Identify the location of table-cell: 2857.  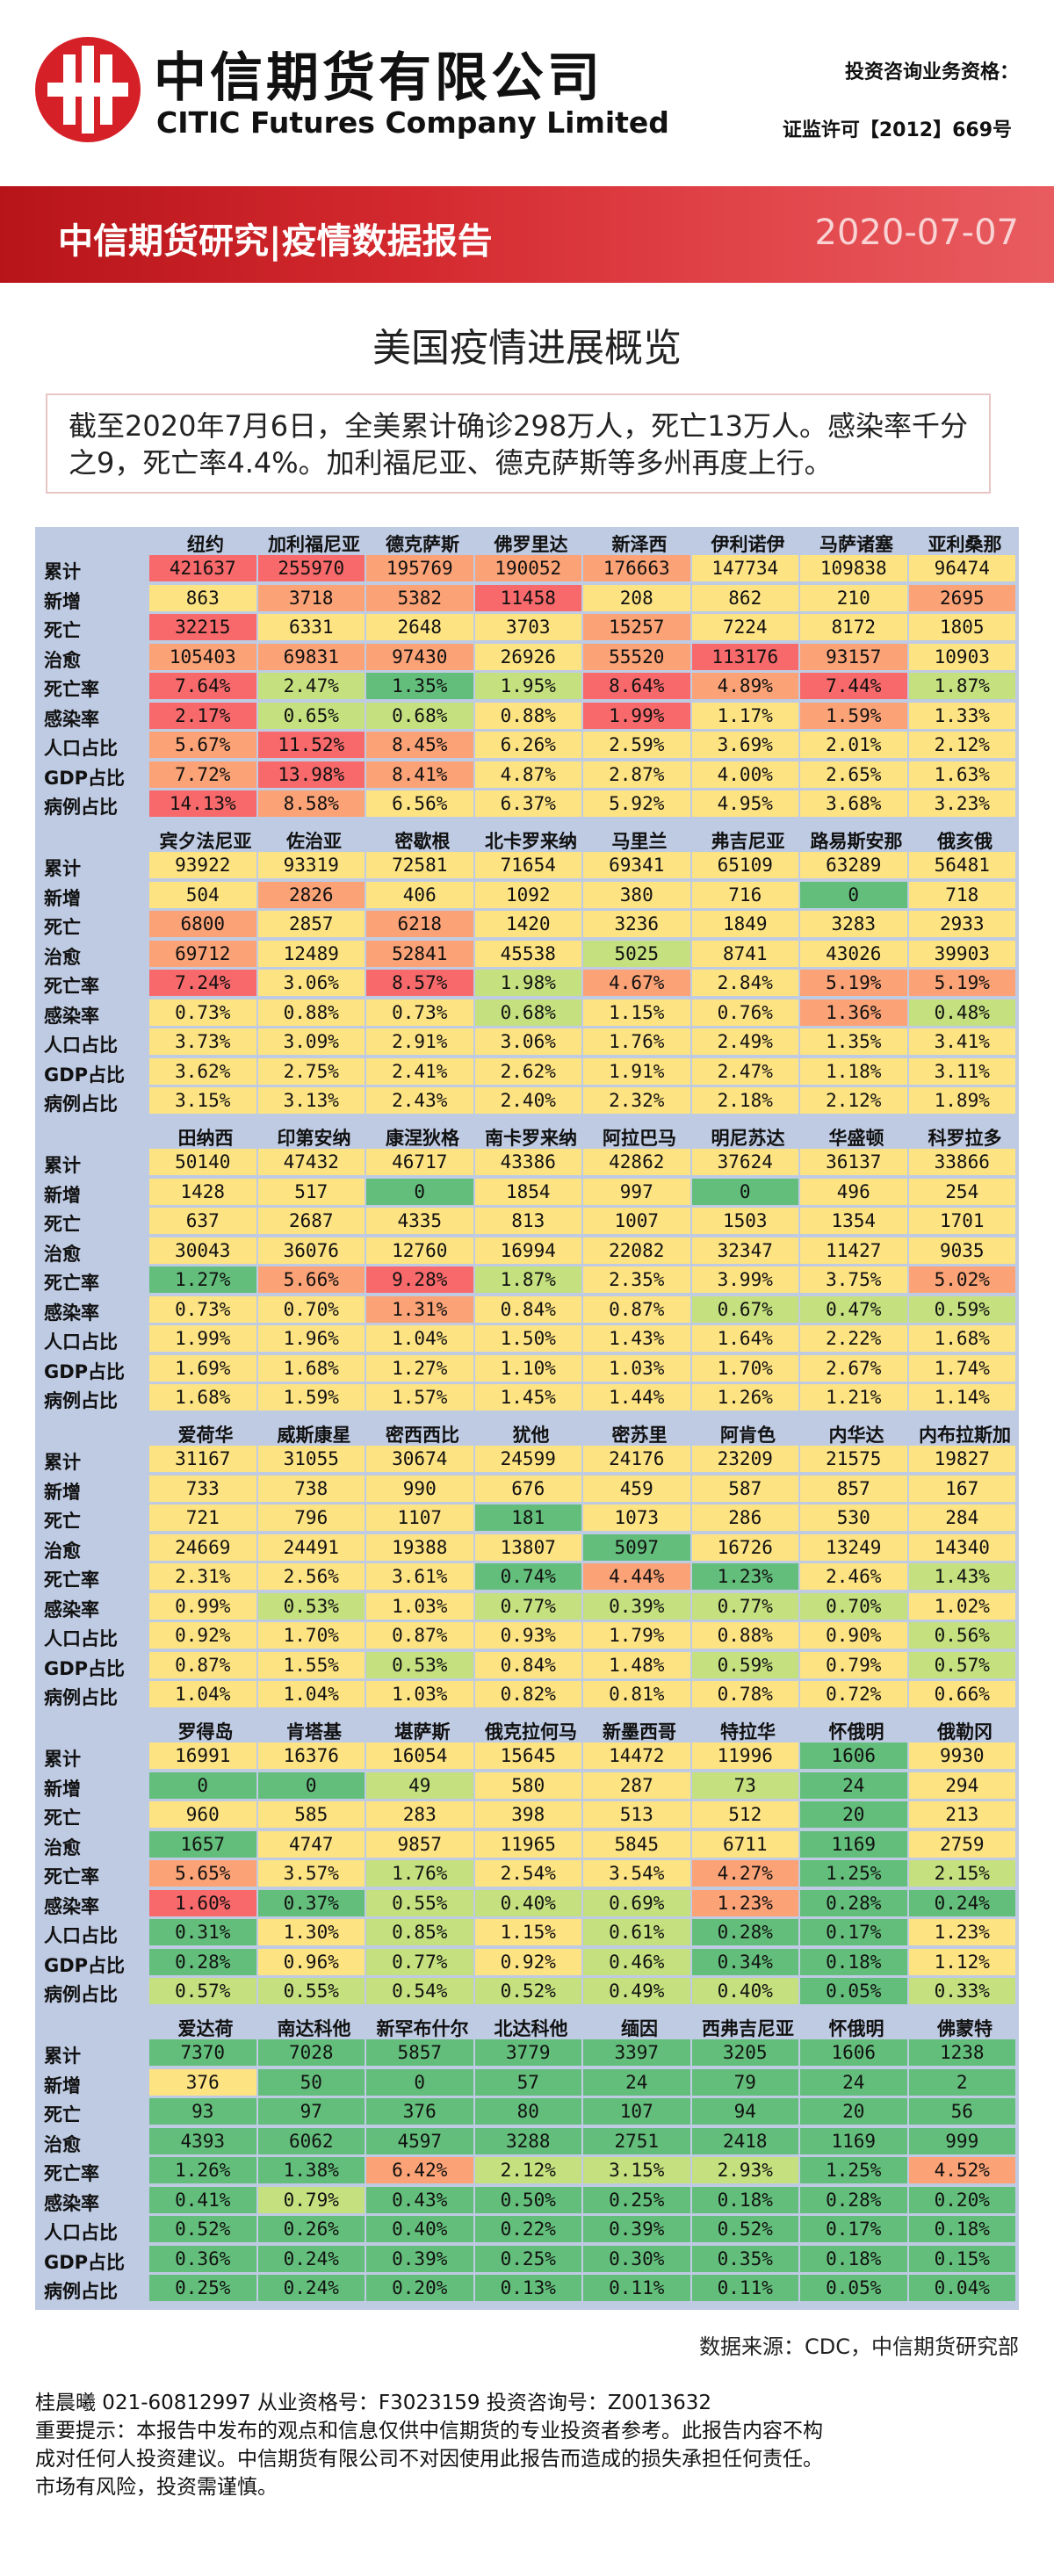
(311, 924).